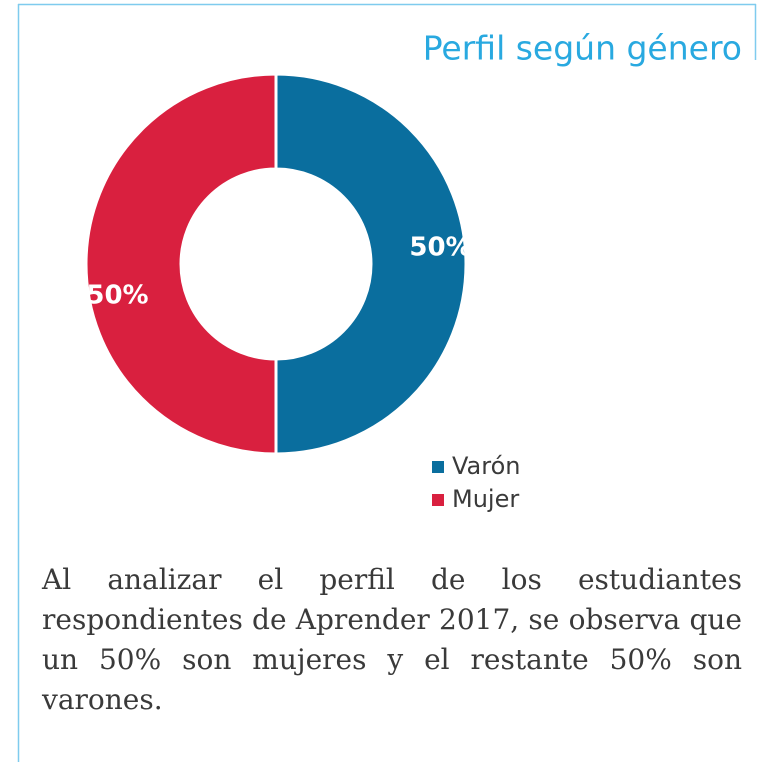 This screenshot has height=762, width=759. I want to click on legend-label: Mujer, so click(485, 499).